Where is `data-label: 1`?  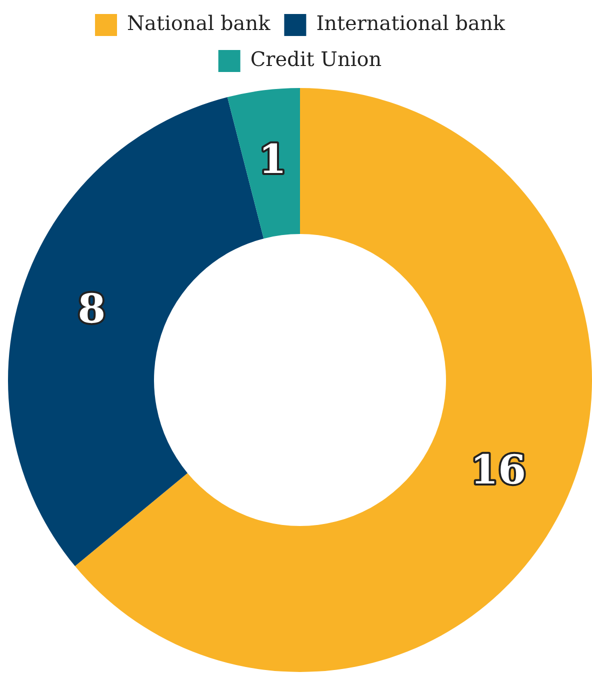
data-label: 1 is located at coordinates (272, 160).